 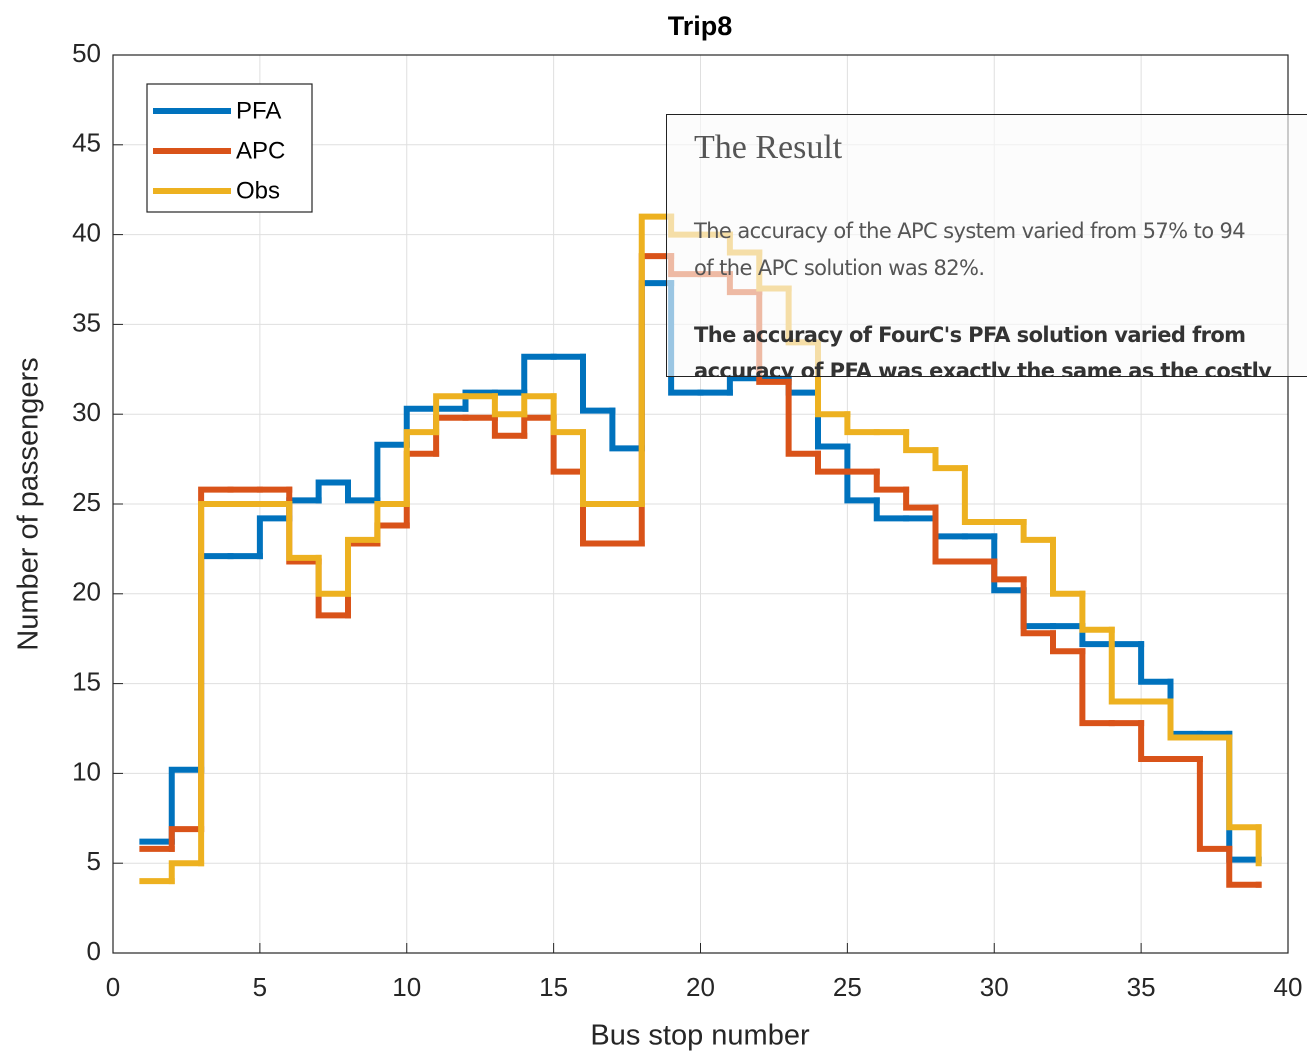 I want to click on y-tick-label: 40, so click(x=86, y=232).